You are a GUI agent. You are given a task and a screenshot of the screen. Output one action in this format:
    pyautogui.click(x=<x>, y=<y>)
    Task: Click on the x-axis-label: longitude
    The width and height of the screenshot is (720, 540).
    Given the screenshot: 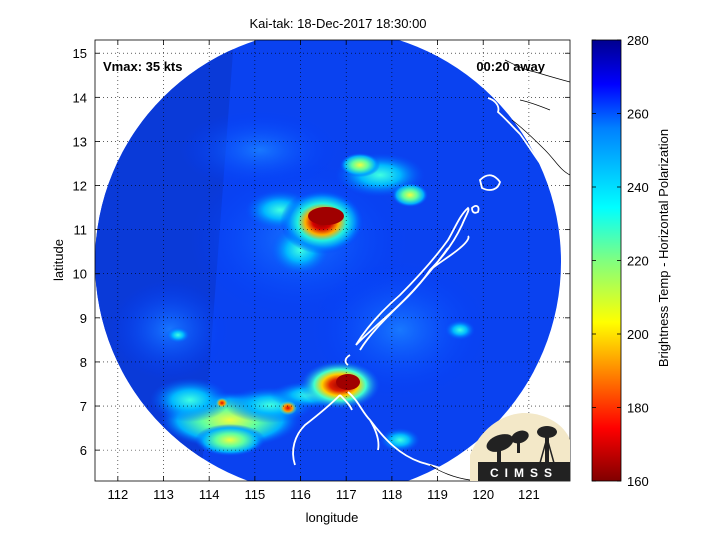 What is the action you would take?
    pyautogui.click(x=332, y=517)
    